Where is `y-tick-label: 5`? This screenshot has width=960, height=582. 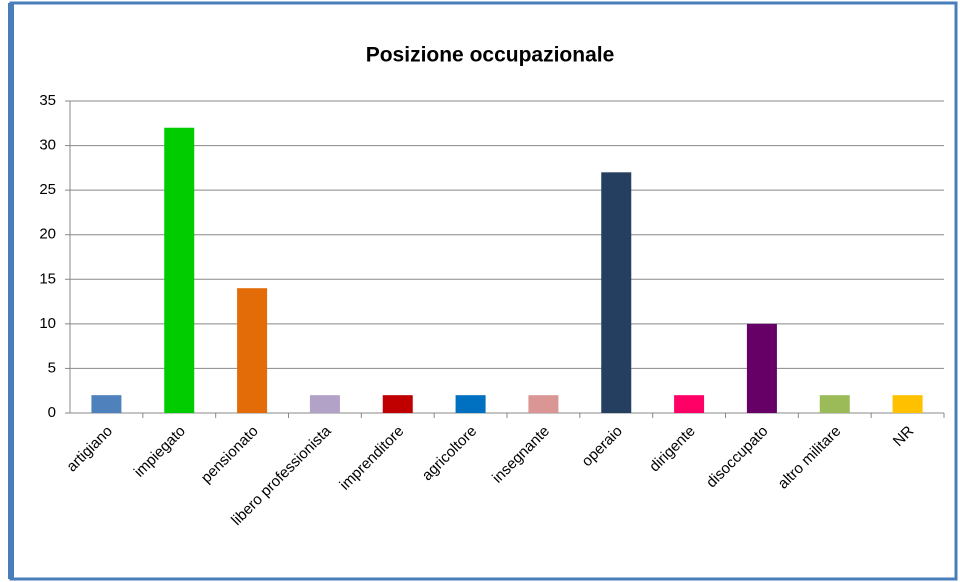
y-tick-label: 5 is located at coordinates (52, 367).